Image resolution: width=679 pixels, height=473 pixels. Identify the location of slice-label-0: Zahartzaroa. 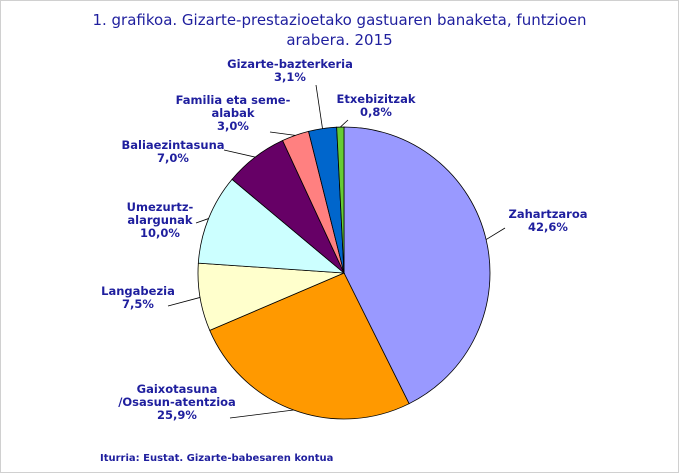
(547, 214).